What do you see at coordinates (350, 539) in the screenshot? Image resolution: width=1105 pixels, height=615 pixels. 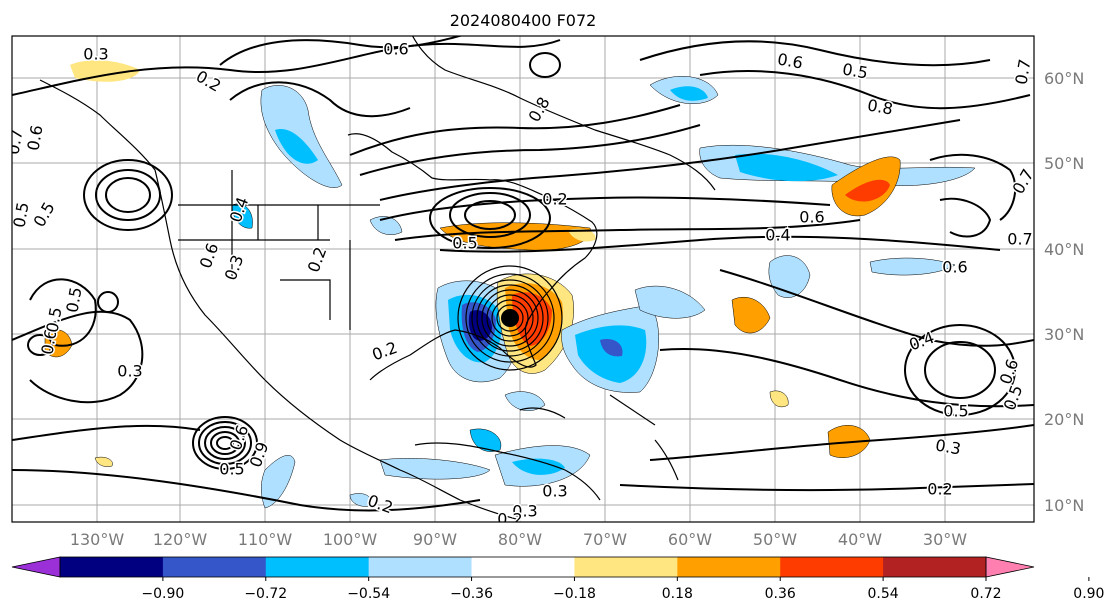 I see `longitude-label: 100°W` at bounding box center [350, 539].